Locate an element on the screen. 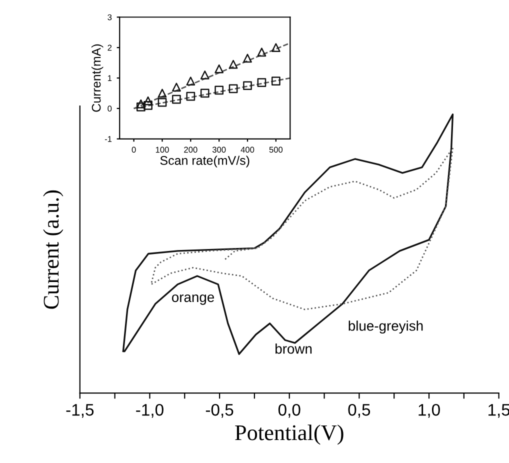  x-tick-label: -1,5 is located at coordinates (80, 411).